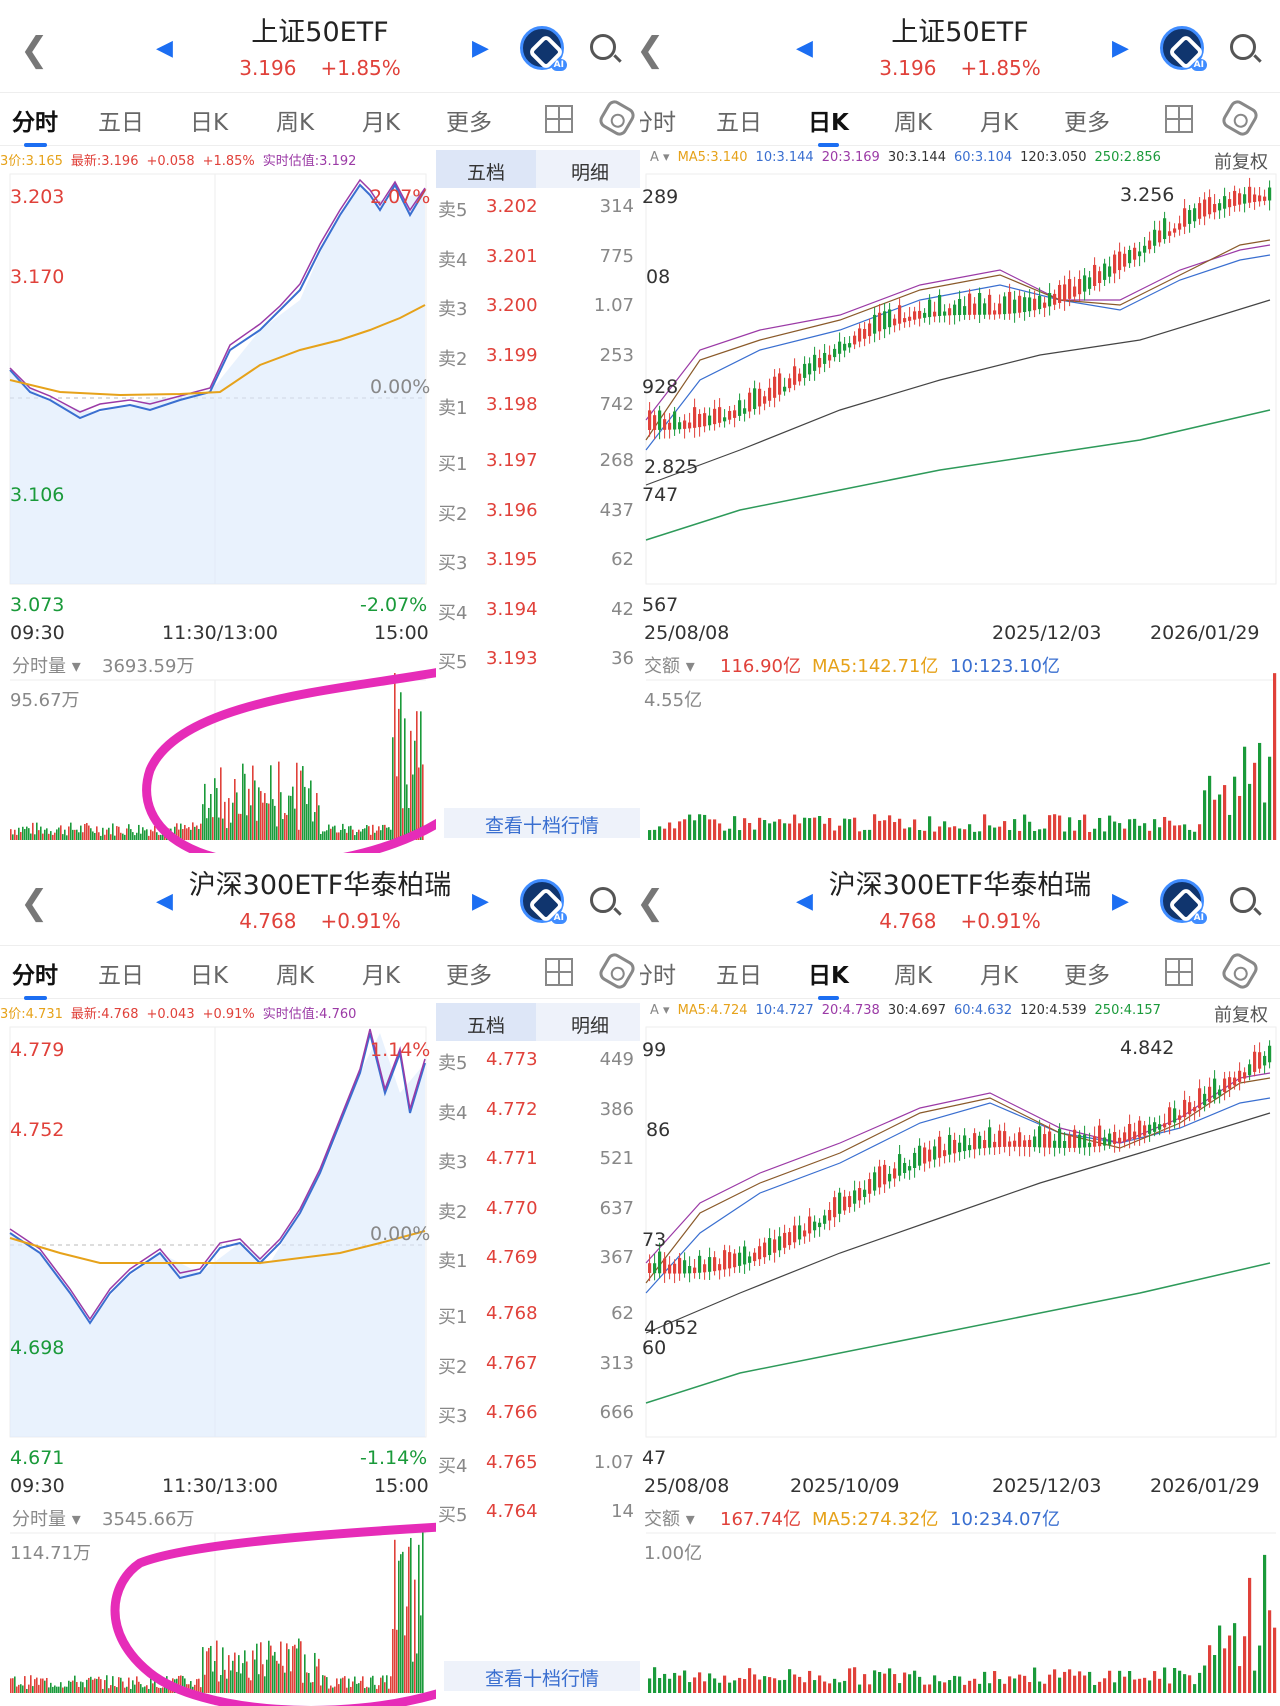 The image size is (1280, 1706). Describe the element at coordinates (538, 1318) in the screenshot. I see `orderbook-row: 买1 4.768 62` at that location.